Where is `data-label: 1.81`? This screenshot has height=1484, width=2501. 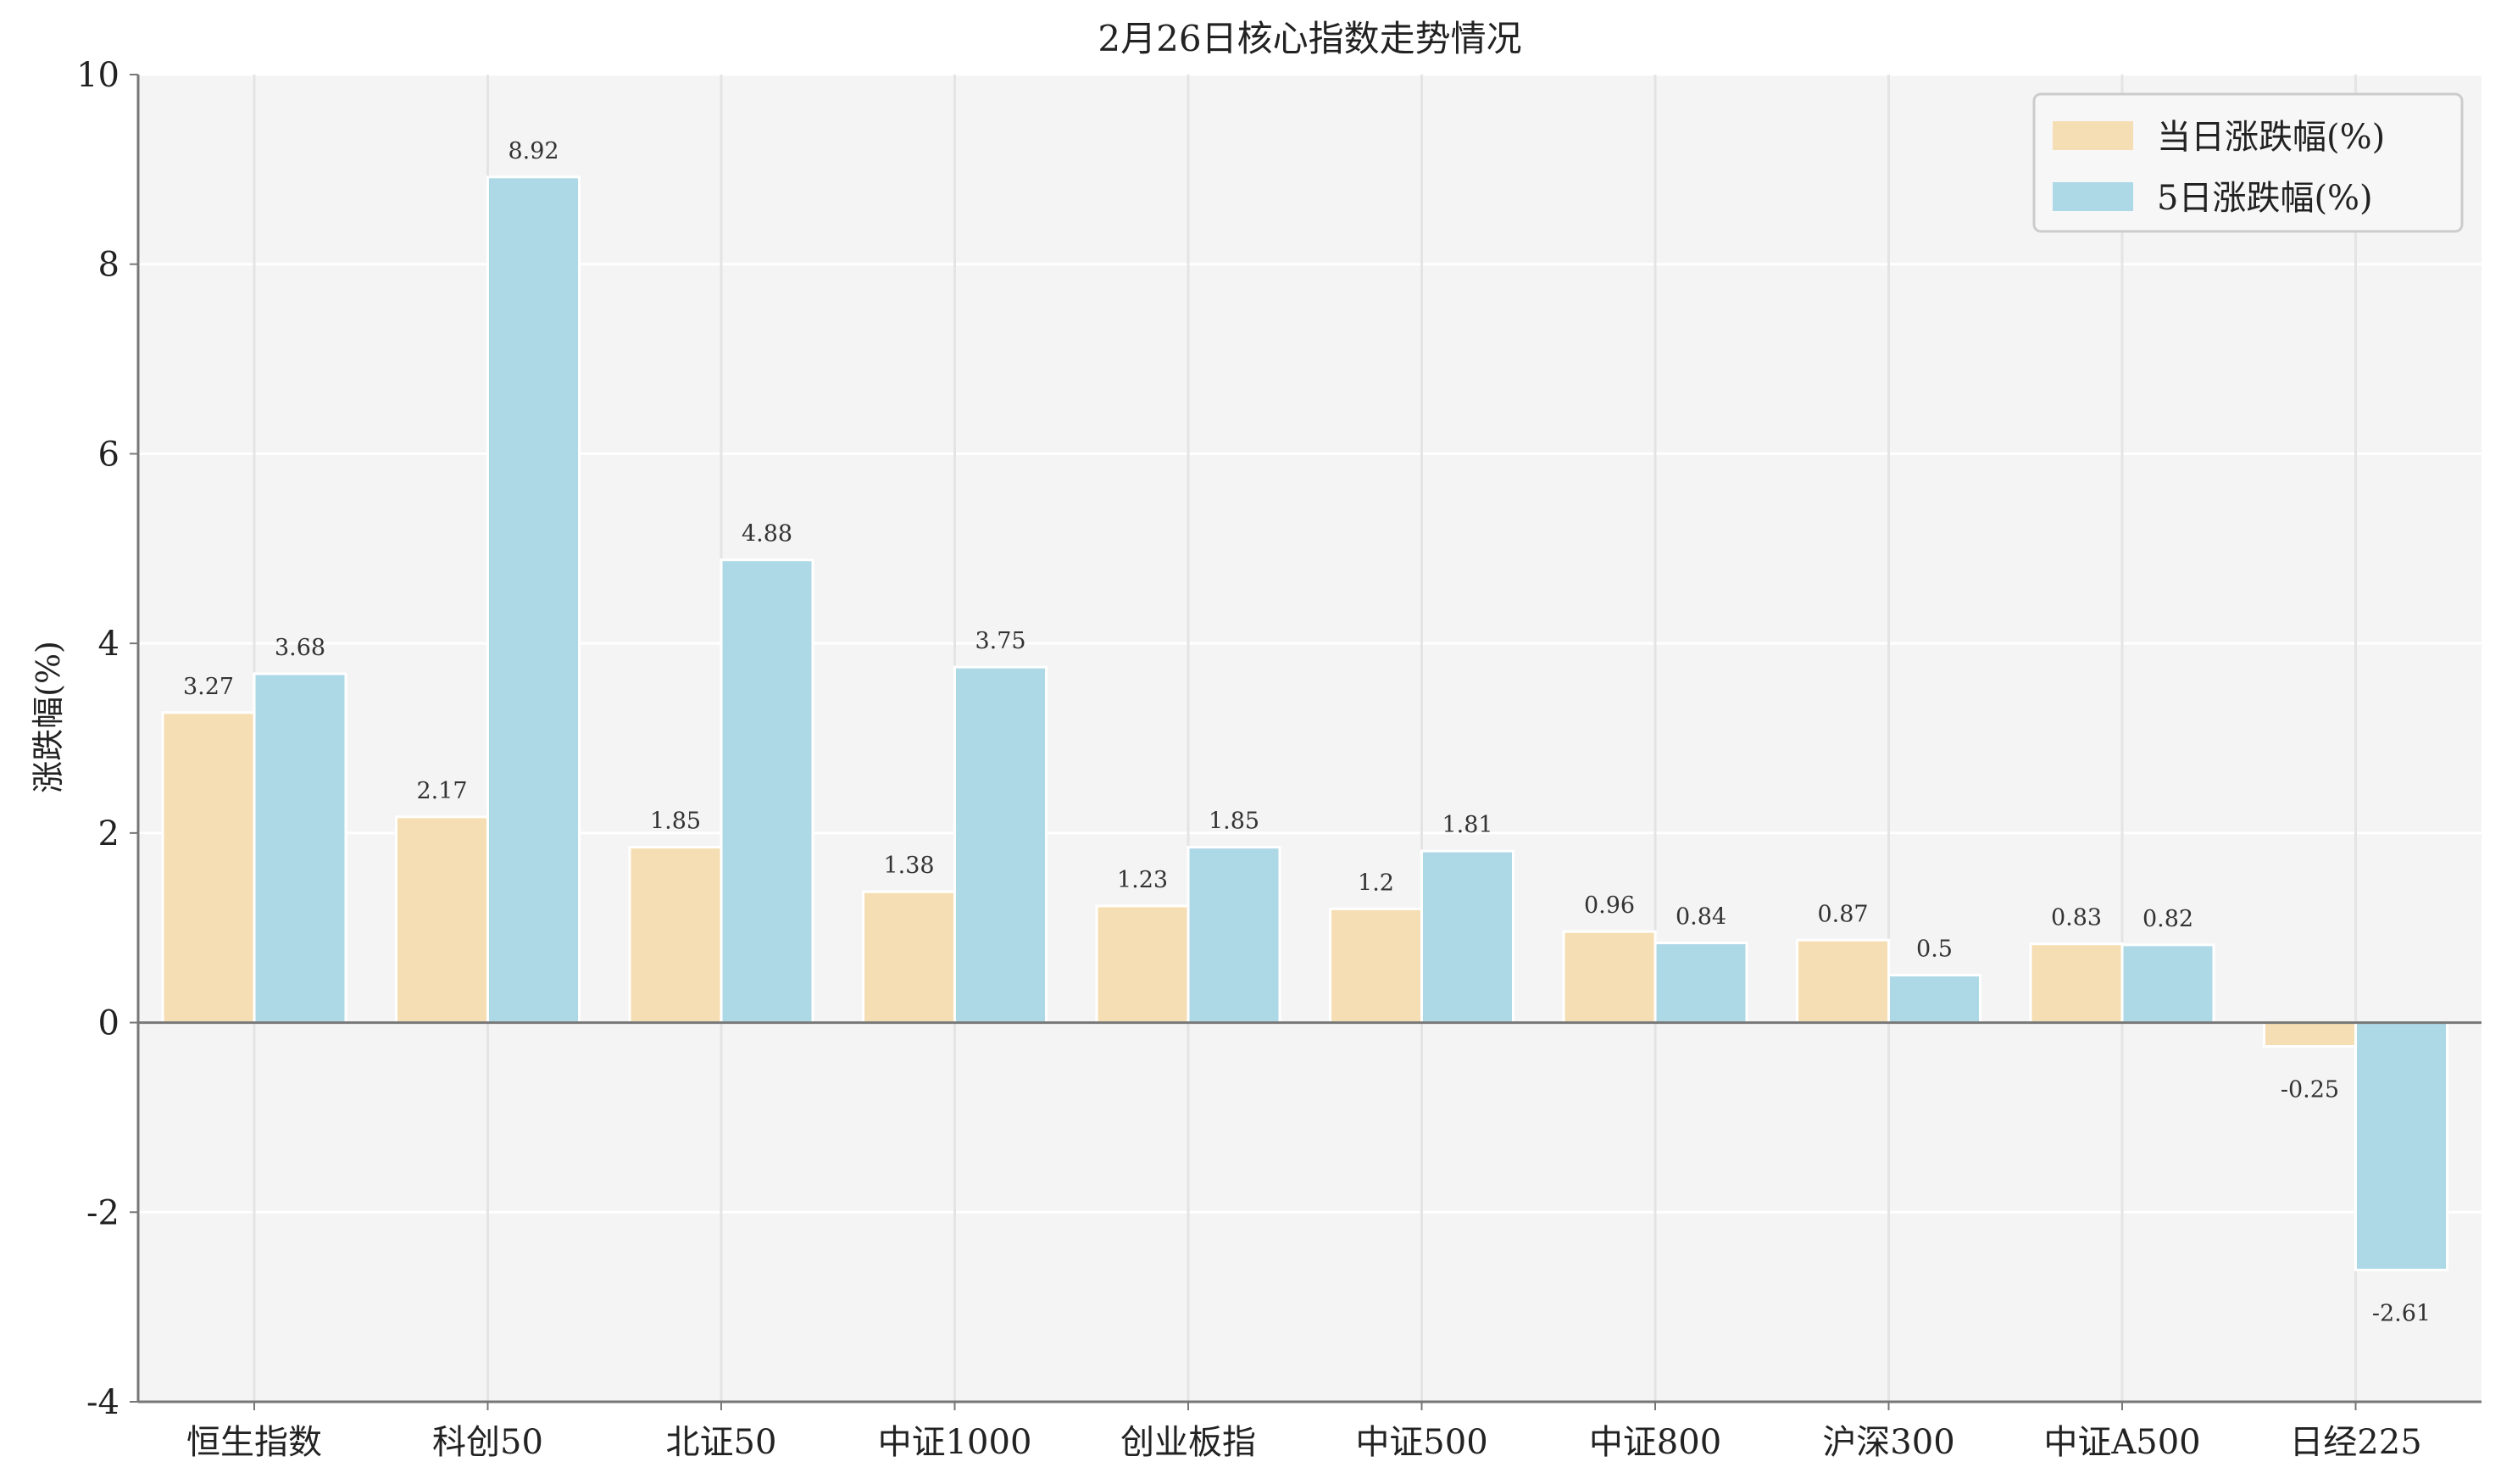
data-label: 1.81 is located at coordinates (1467, 825).